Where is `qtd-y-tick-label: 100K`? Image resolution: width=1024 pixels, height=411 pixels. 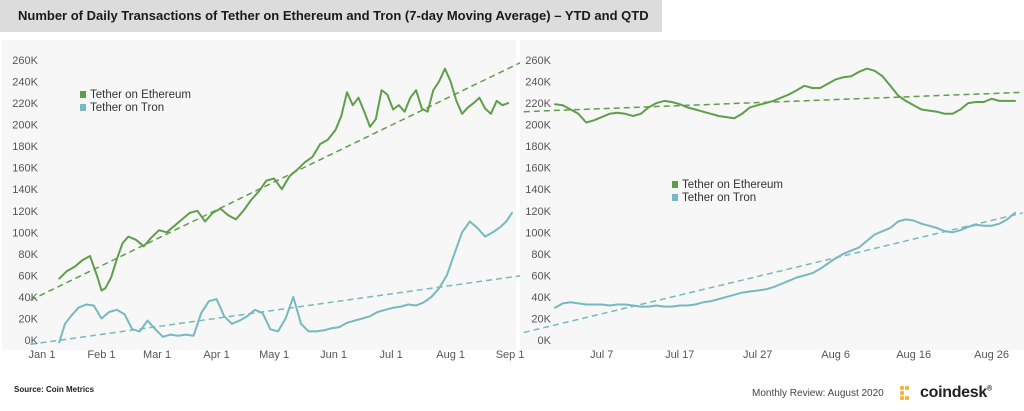
qtd-y-tick-label: 100K is located at coordinates (538, 233).